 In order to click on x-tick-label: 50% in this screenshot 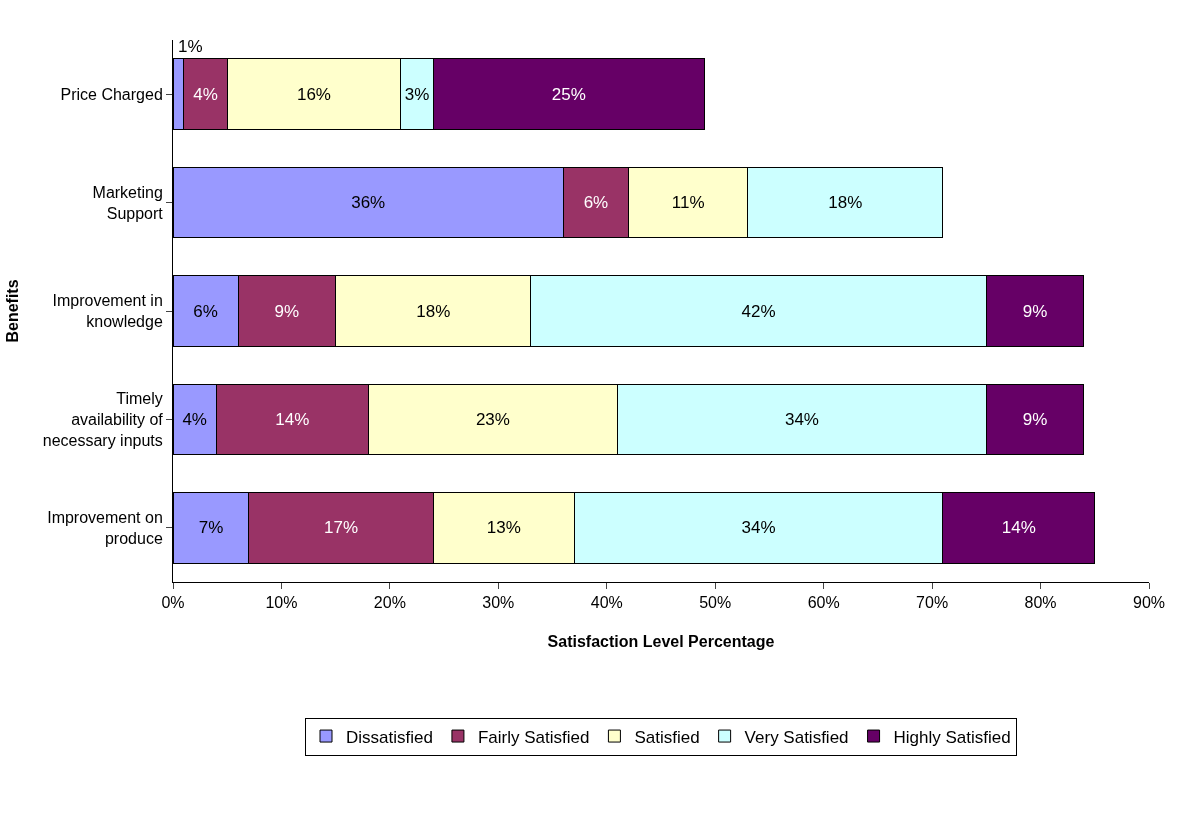, I will do `click(715, 603)`.